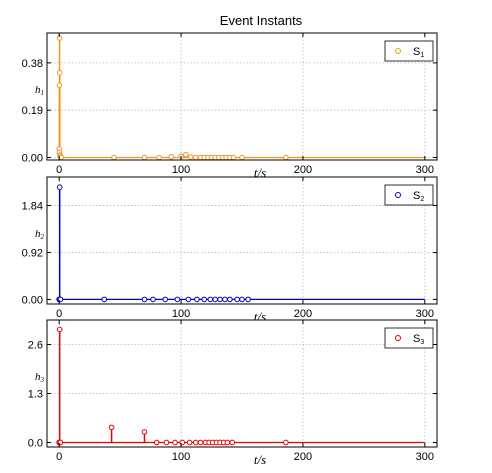 This screenshot has width=492, height=473. What do you see at coordinates (39, 90) in the screenshot?
I see `y-axis-label: h1` at bounding box center [39, 90].